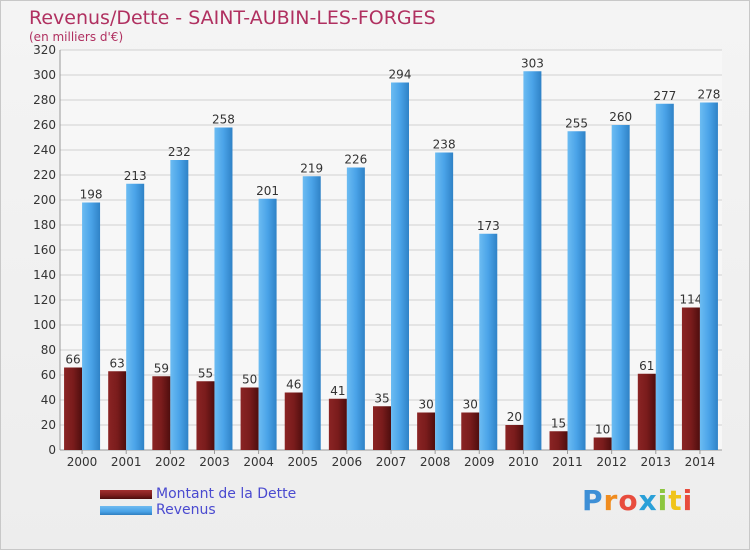 Image resolution: width=750 pixels, height=550 pixels. Describe the element at coordinates (355, 160) in the screenshot. I see `revenue-bar-label: 226` at that location.